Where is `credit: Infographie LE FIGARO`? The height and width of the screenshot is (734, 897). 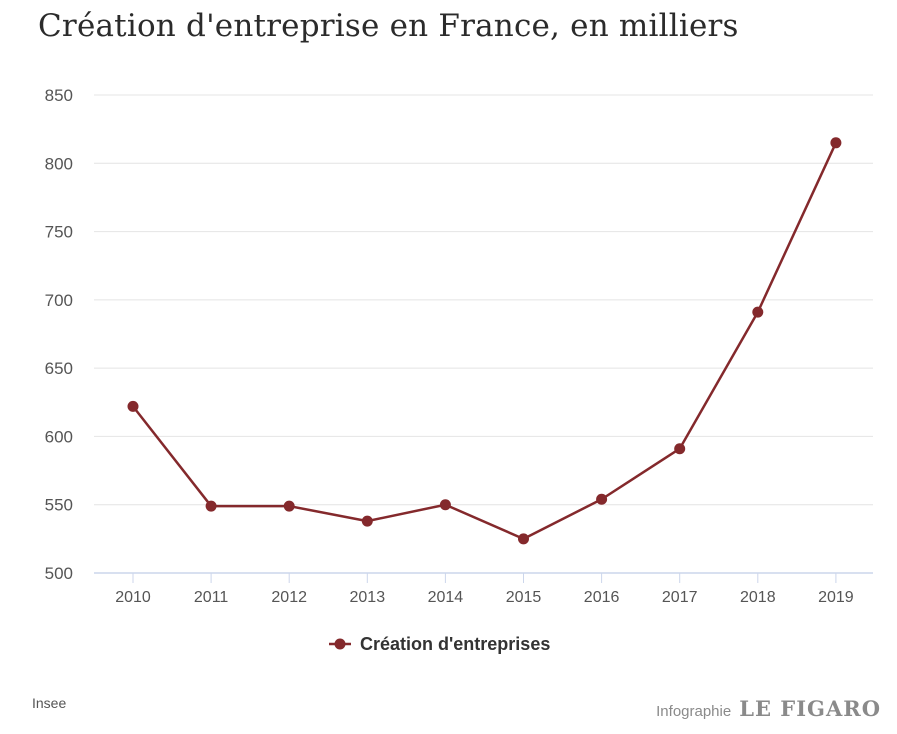
credit: Infographie LE FIGARO is located at coordinates (768, 708).